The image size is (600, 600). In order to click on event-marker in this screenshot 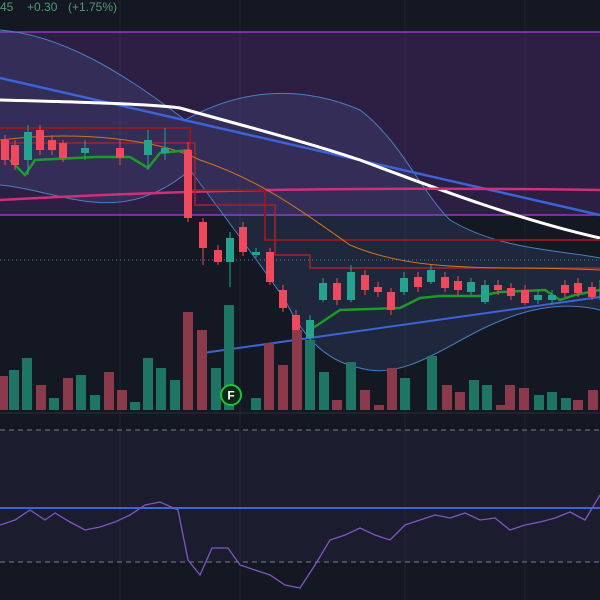, I will do `click(231, 395)`.